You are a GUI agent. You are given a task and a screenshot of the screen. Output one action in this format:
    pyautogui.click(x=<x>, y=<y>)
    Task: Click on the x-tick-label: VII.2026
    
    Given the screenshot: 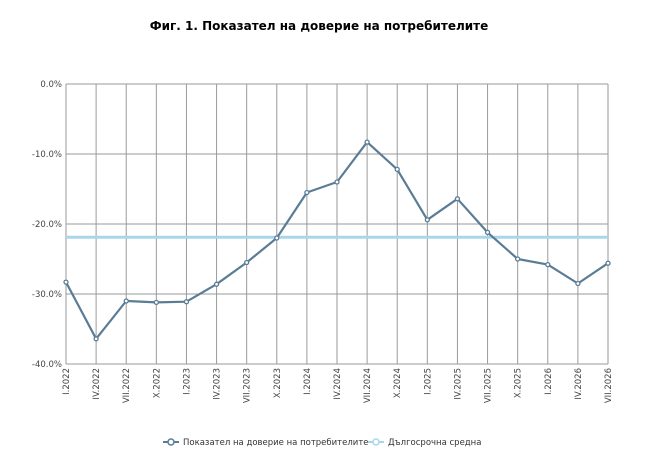 What is the action you would take?
    pyautogui.click(x=609, y=385)
    